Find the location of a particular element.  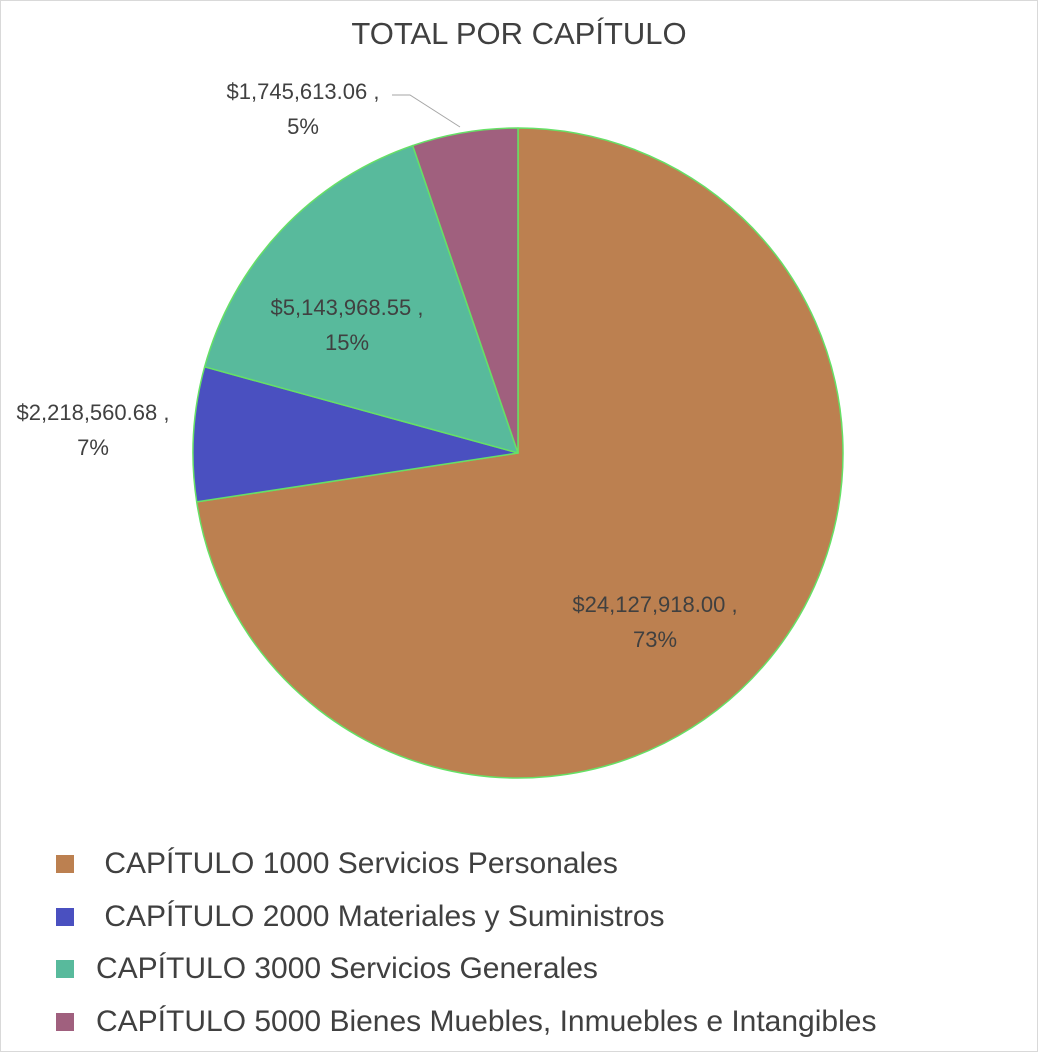

data-label-percent-capitulo-2000: 7% is located at coordinates (93, 447).